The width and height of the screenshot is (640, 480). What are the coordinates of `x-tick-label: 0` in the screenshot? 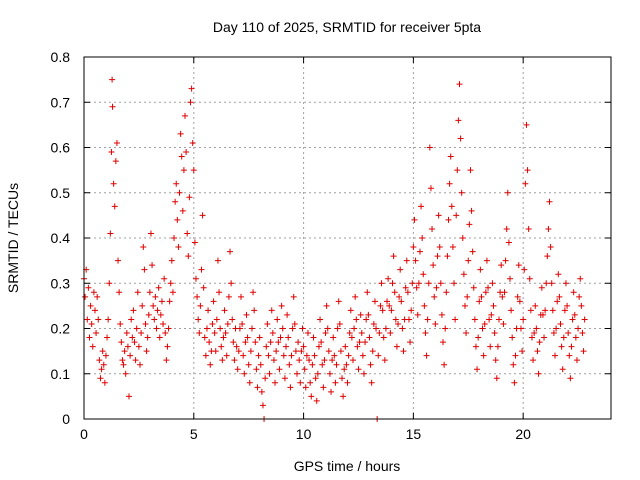 It's located at (84, 434).